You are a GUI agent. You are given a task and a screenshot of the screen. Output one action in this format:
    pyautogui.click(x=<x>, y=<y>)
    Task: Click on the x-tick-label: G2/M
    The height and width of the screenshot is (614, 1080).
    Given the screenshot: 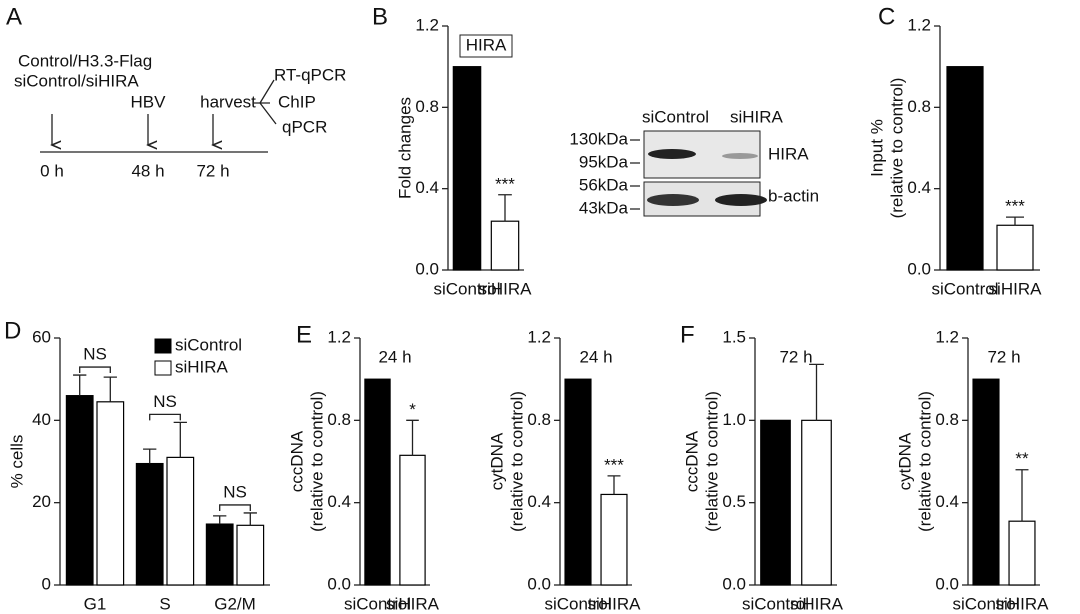 What is the action you would take?
    pyautogui.click(x=235, y=603)
    